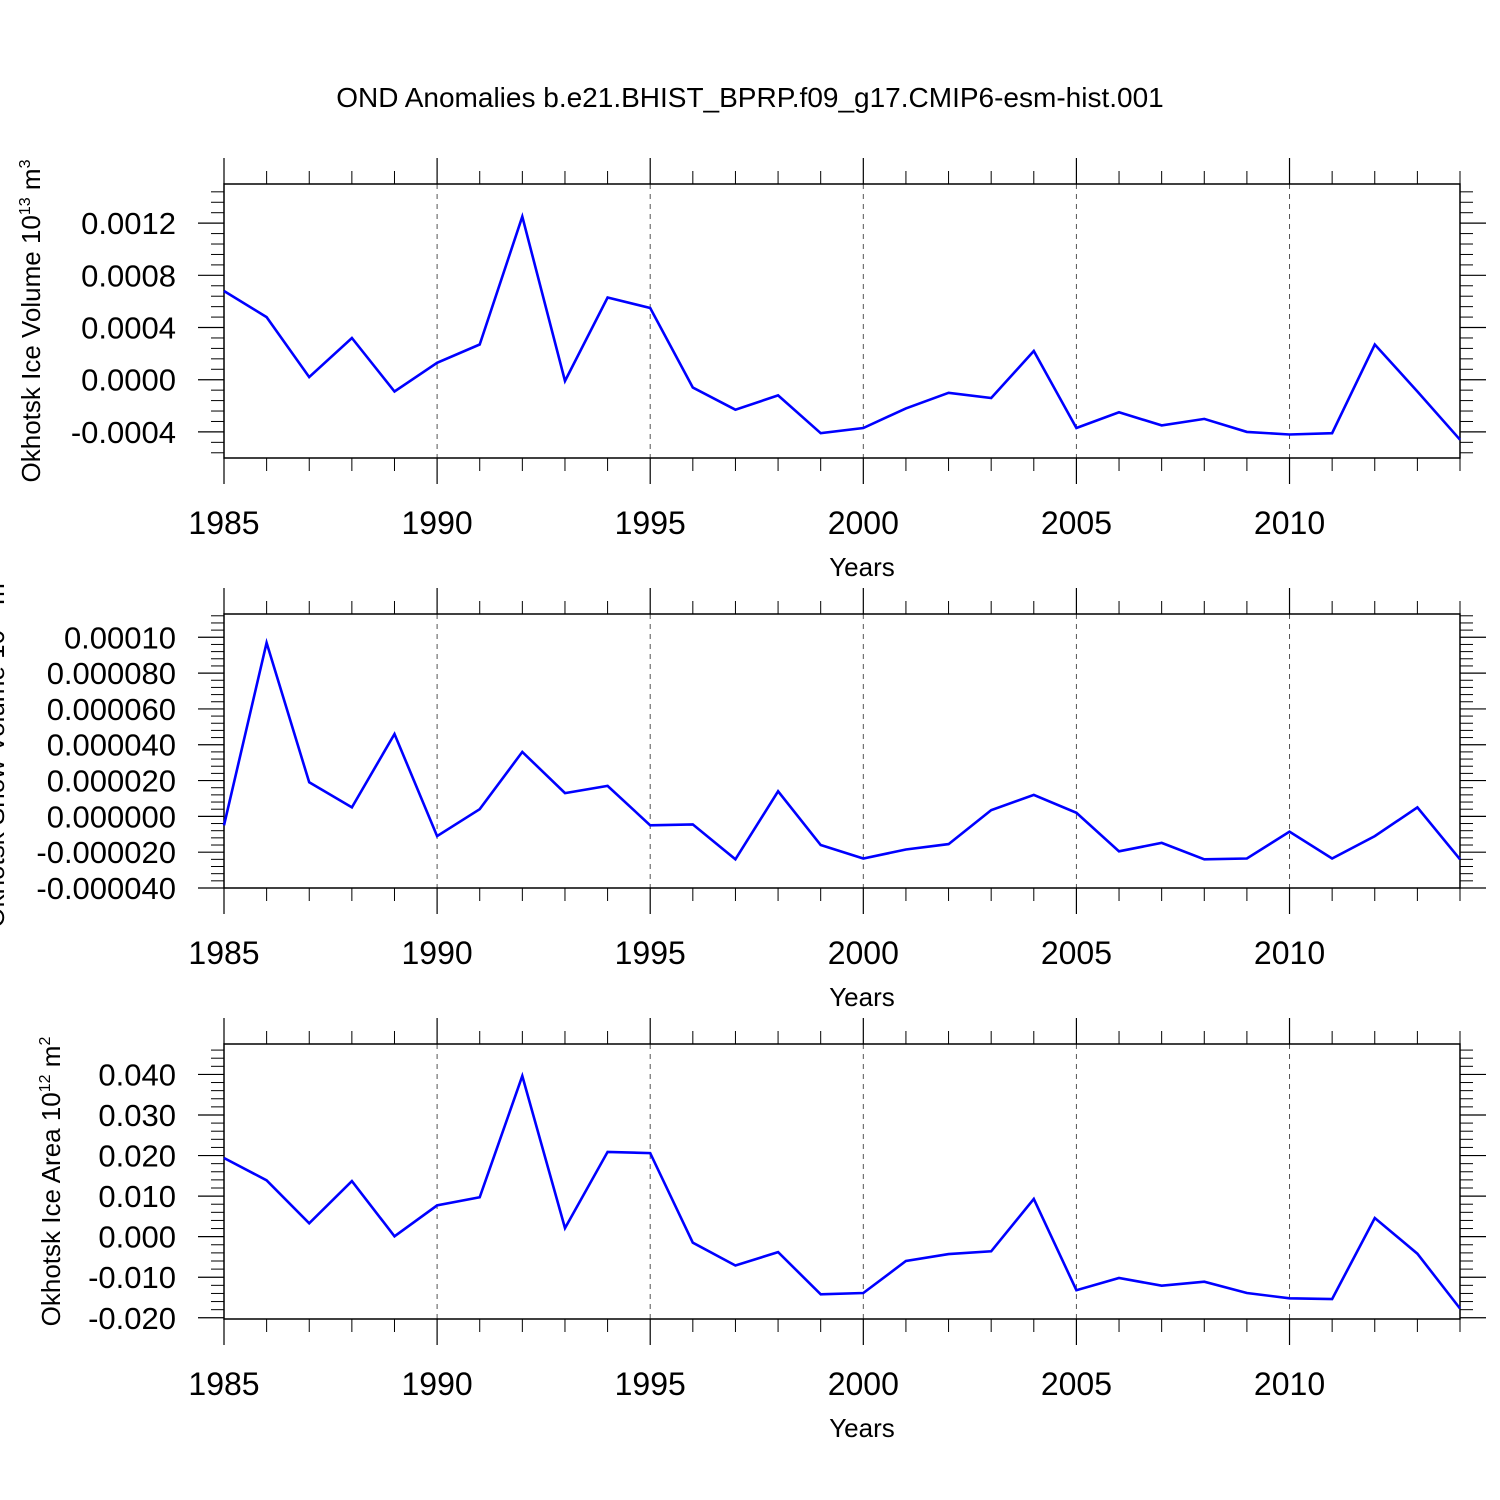 This screenshot has height=1500, width=1500. What do you see at coordinates (111, 709) in the screenshot?
I see `y-tick-label: 0.000060` at bounding box center [111, 709].